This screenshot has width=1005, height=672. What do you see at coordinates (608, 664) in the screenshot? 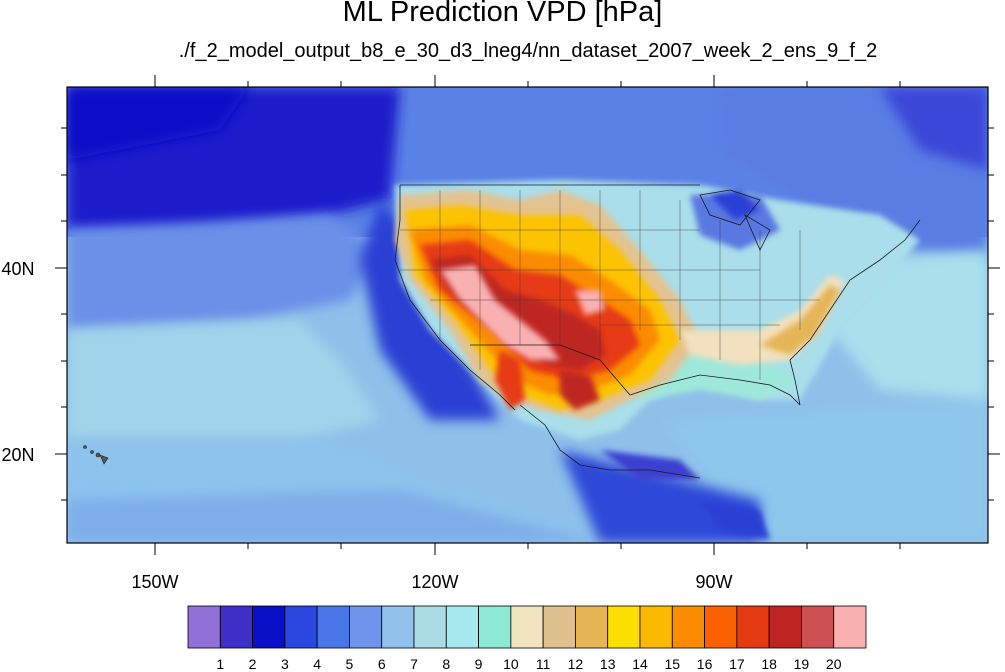
I see `colorbar-label: 13` at bounding box center [608, 664].